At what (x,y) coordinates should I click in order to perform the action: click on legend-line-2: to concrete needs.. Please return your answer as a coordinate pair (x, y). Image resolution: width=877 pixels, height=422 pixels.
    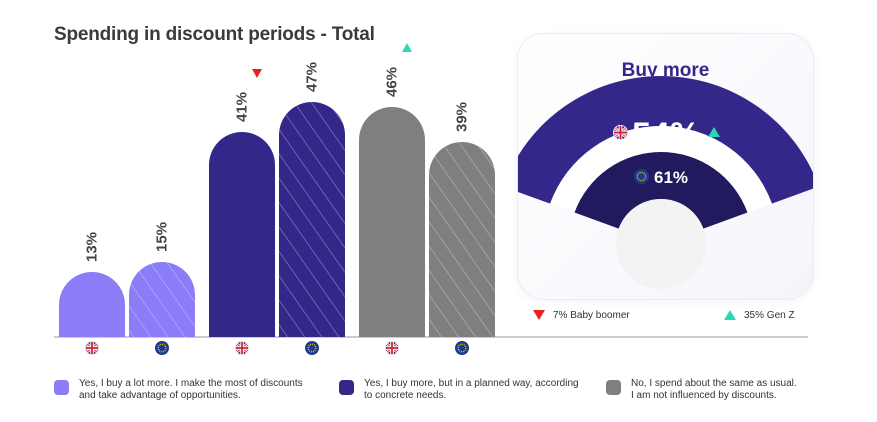
    Looking at the image, I should click on (405, 395).